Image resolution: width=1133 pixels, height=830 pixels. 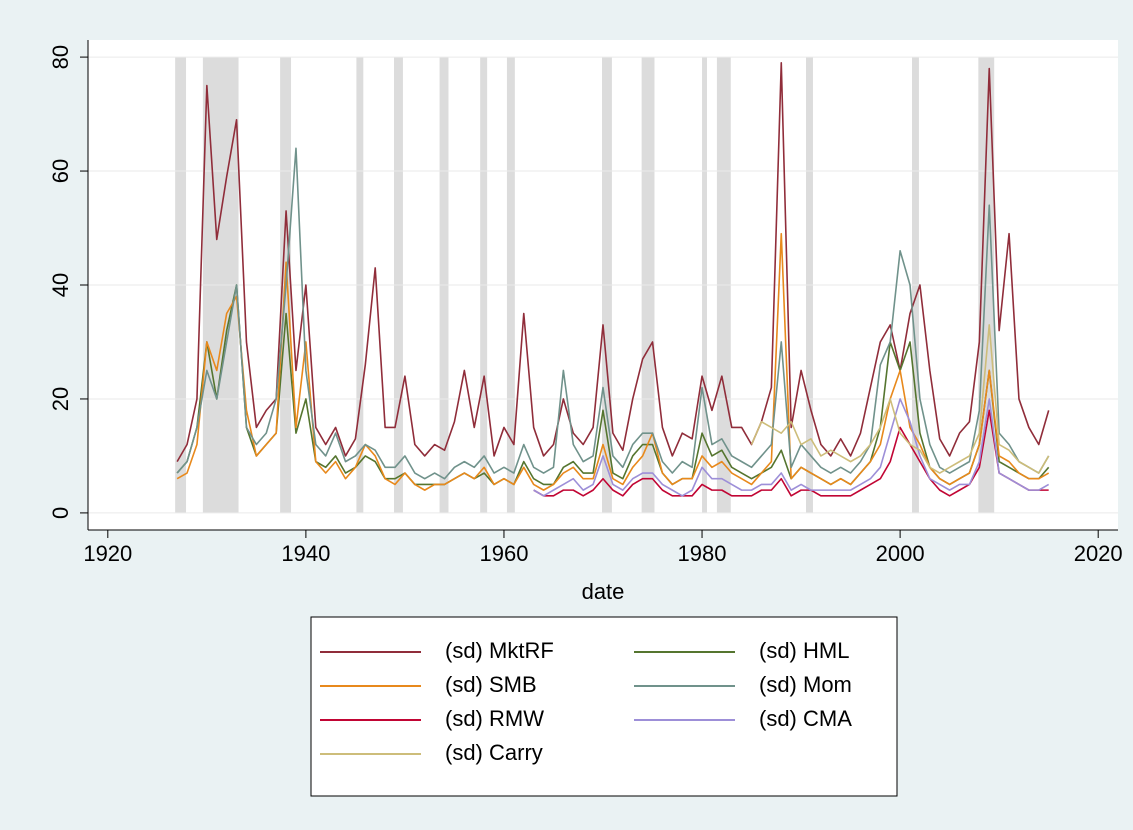 What do you see at coordinates (60, 285) in the screenshot?
I see `y-tick-label: 40` at bounding box center [60, 285].